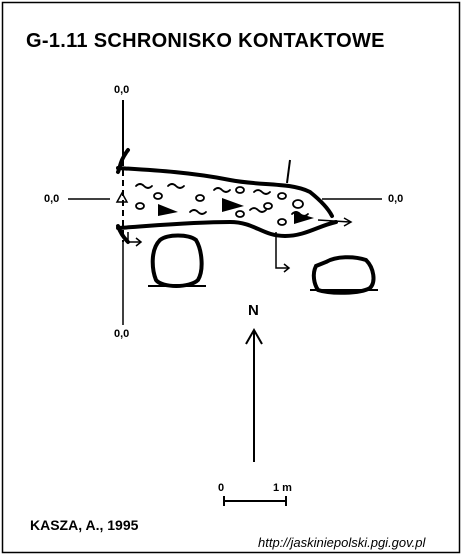 The image size is (462, 555). Describe the element at coordinates (236, 211) in the screenshot. I see `slope-direction-symbols` at that location.